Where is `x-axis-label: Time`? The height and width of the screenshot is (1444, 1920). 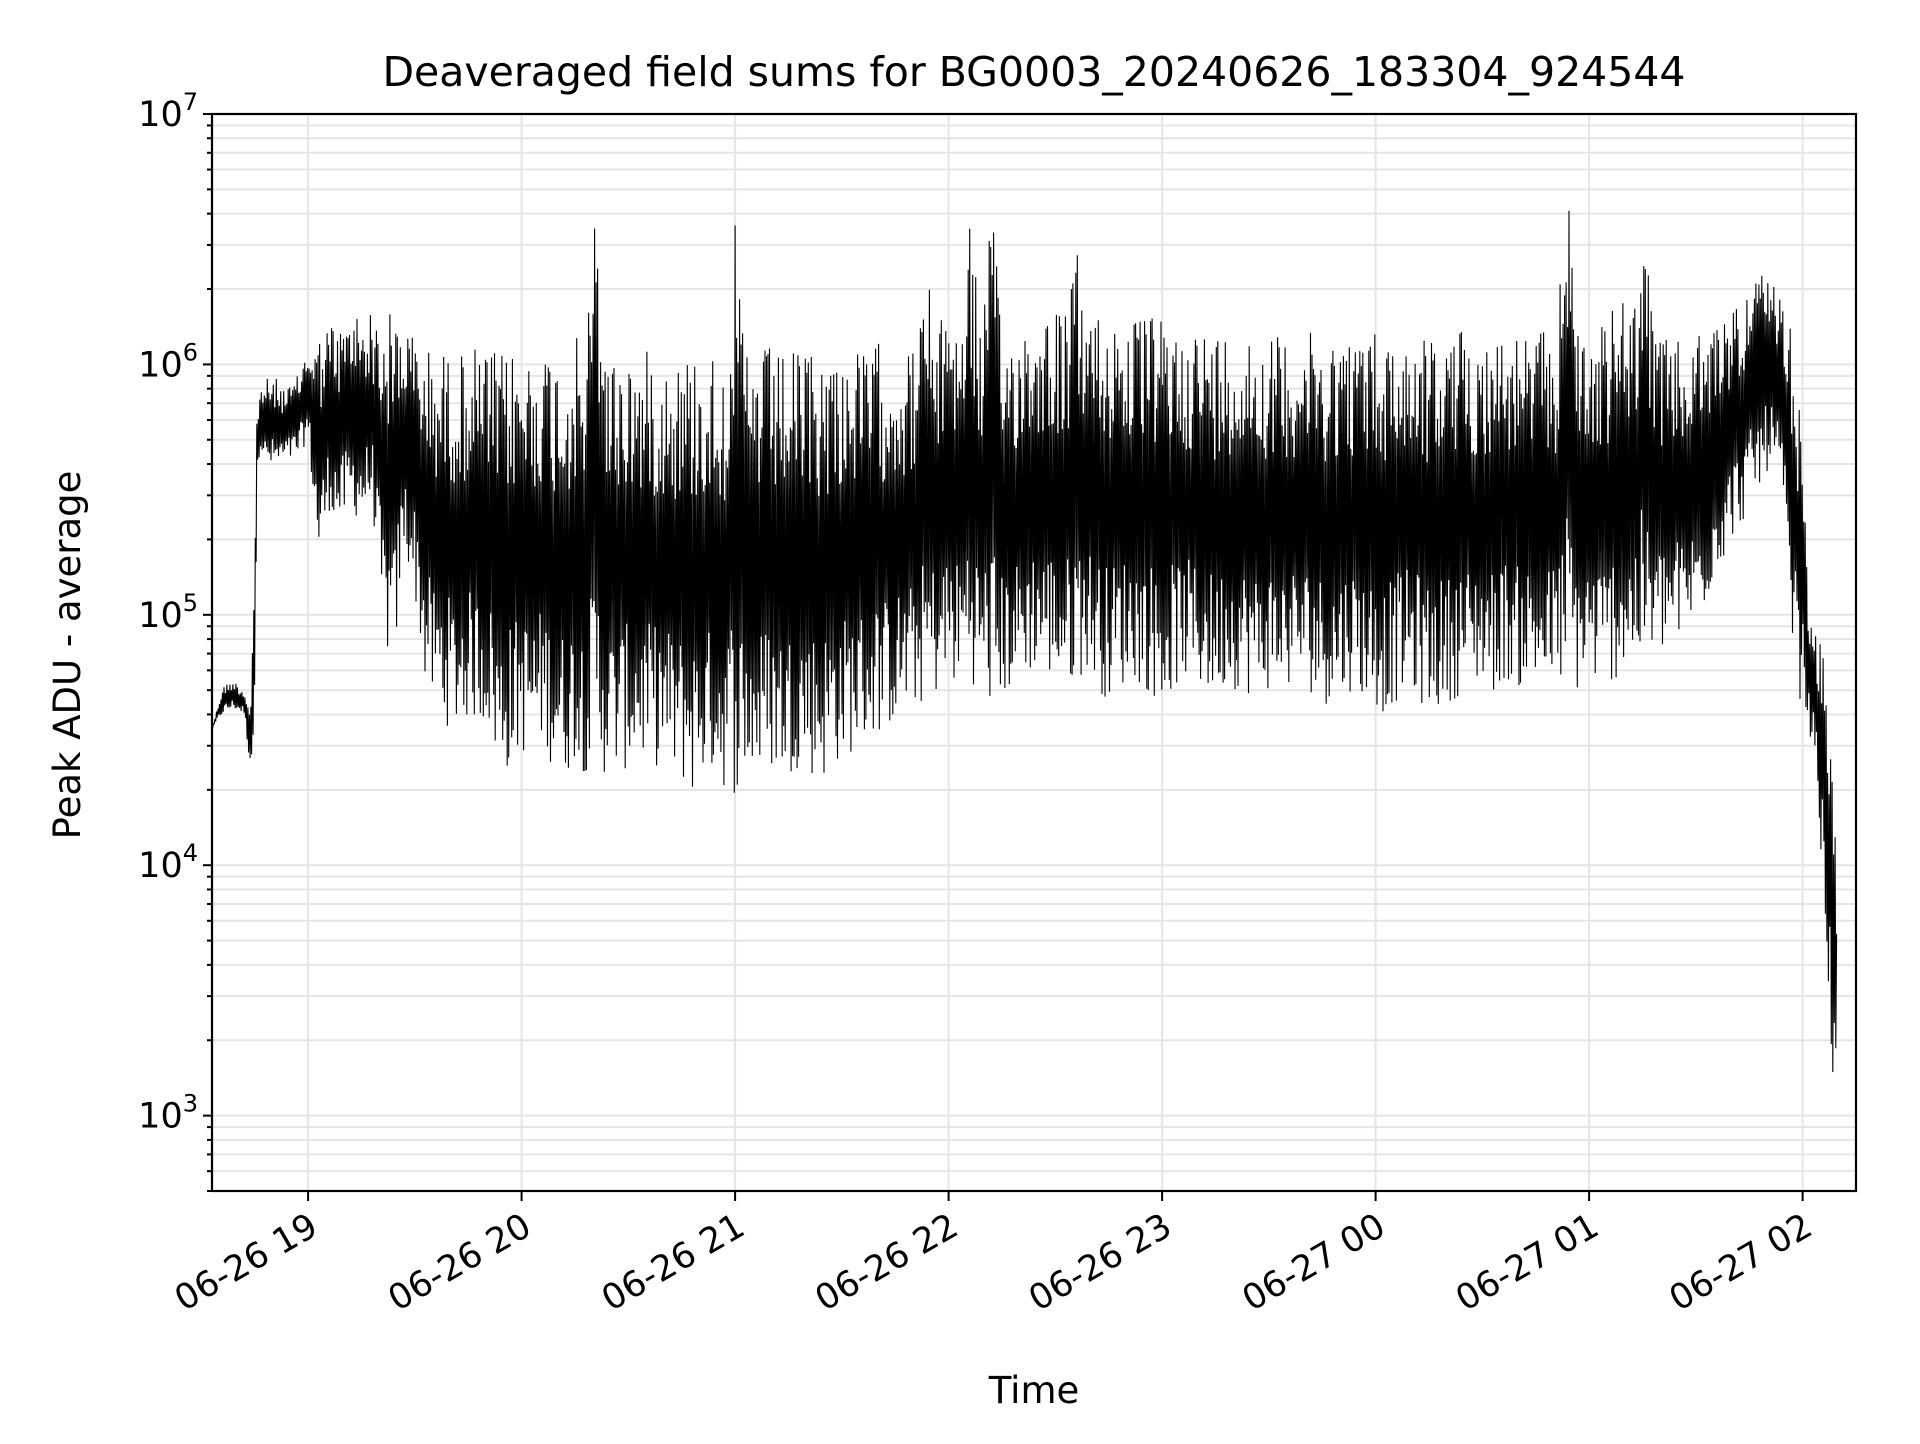 x-axis-label: Time is located at coordinates (1034, 1390).